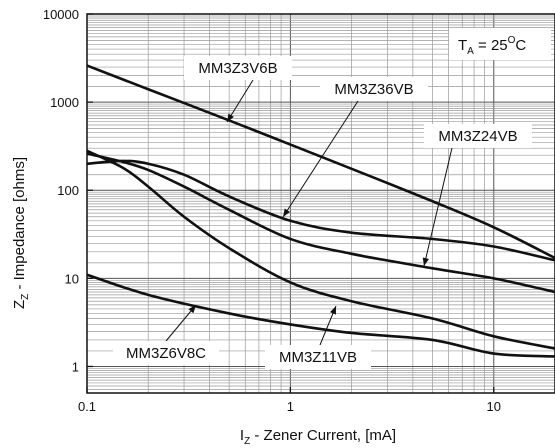  What do you see at coordinates (318, 437) in the screenshot?
I see `x-axis-label: IZ - Zener Current, [mA]` at bounding box center [318, 437].